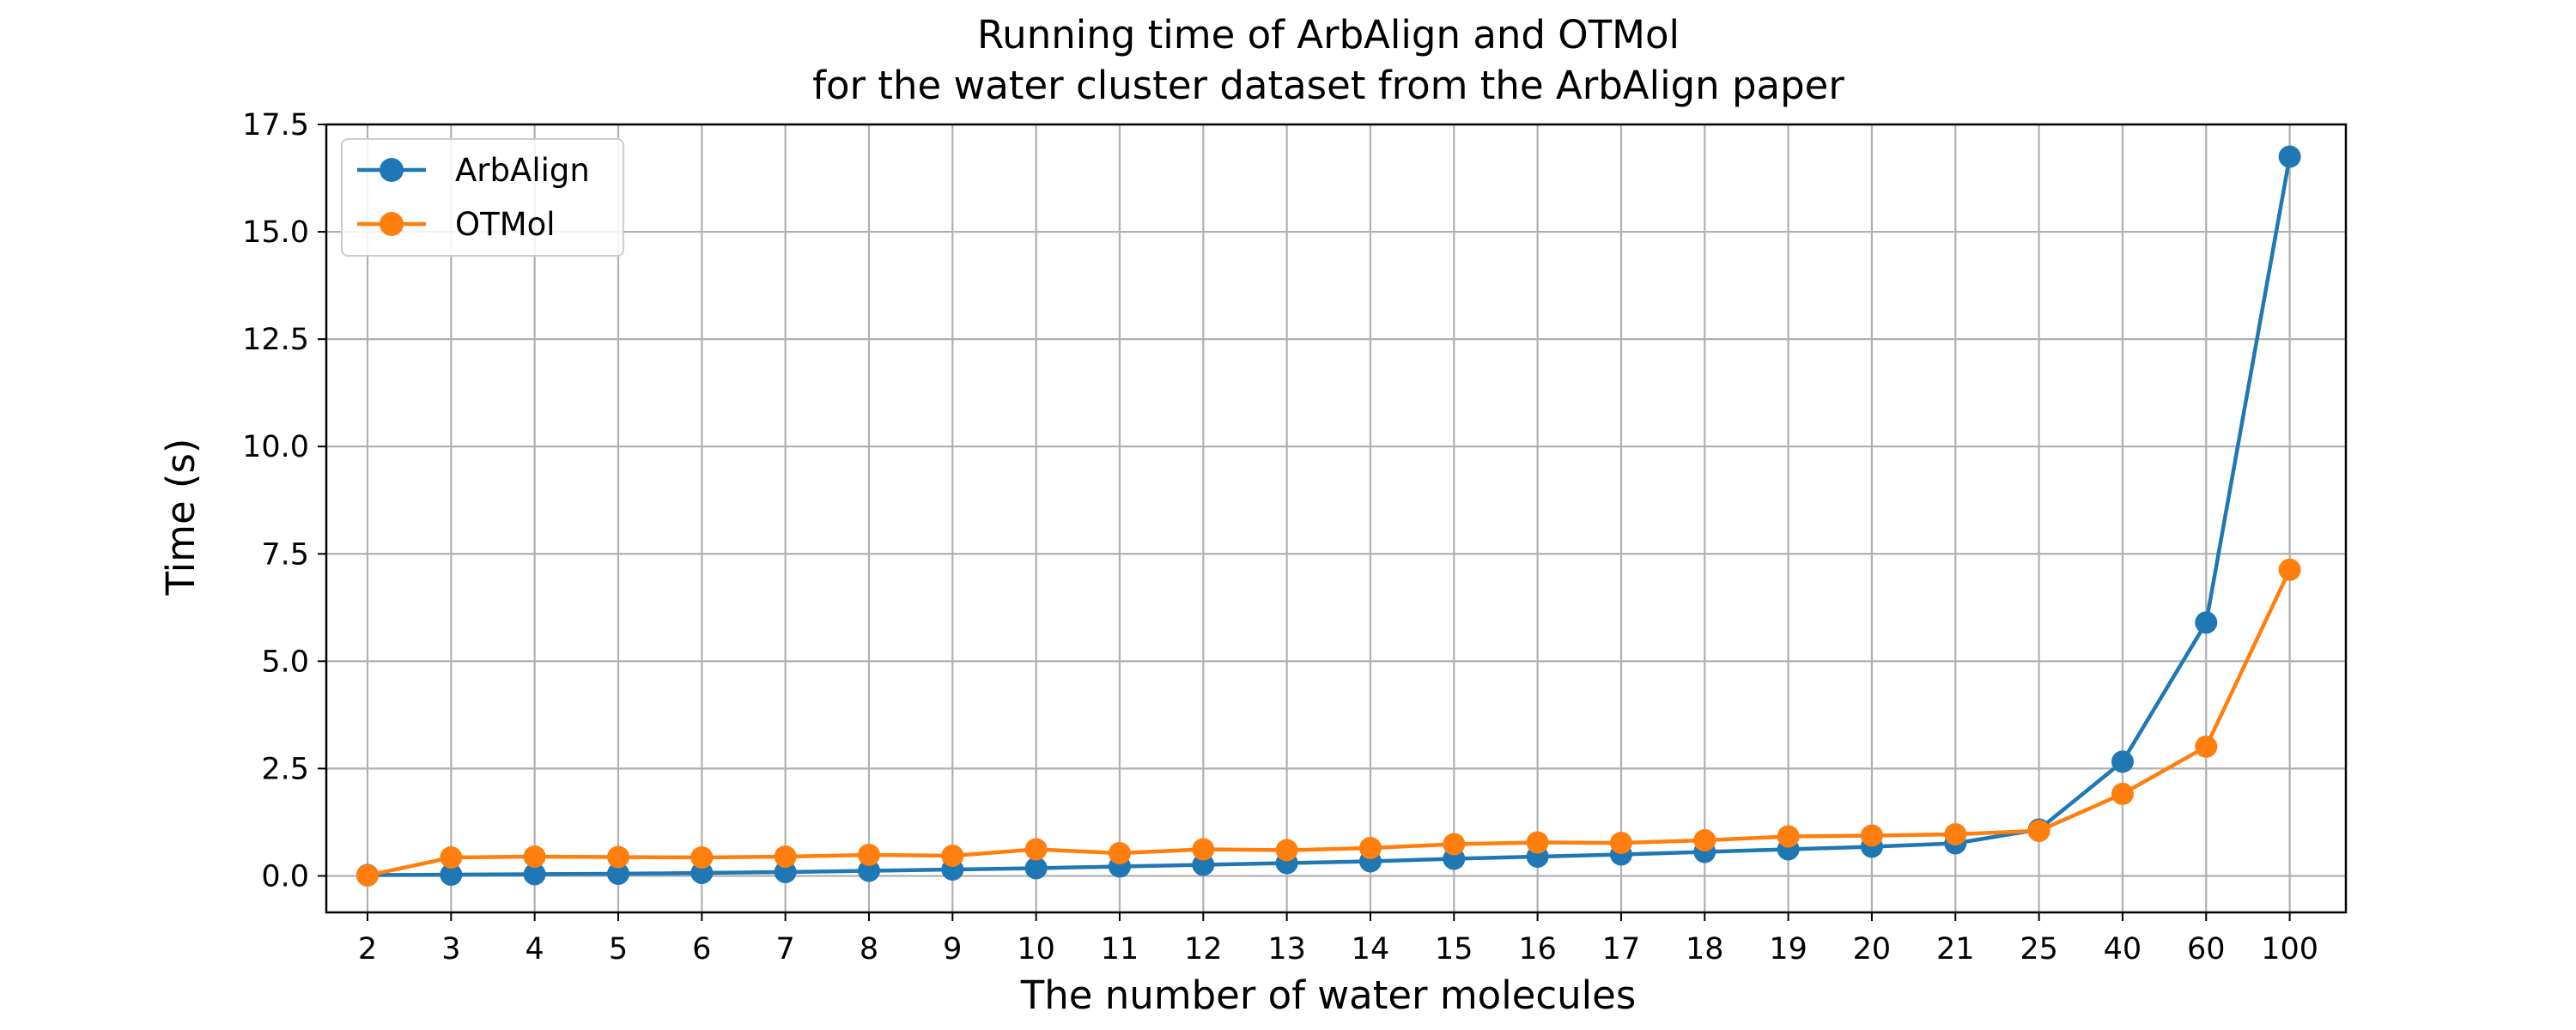 The width and height of the screenshot is (2576, 1030). Describe the element at coordinates (1872, 949) in the screenshot. I see `x-tick-label: 20` at that location.